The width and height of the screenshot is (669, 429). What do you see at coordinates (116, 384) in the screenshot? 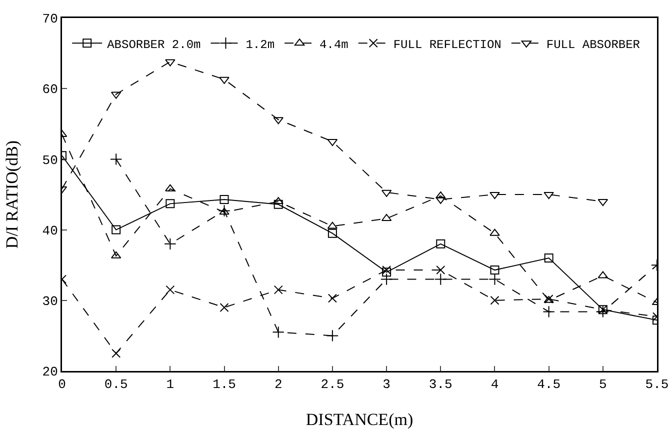
I see `x-tick-label: 0.5` at bounding box center [116, 384].